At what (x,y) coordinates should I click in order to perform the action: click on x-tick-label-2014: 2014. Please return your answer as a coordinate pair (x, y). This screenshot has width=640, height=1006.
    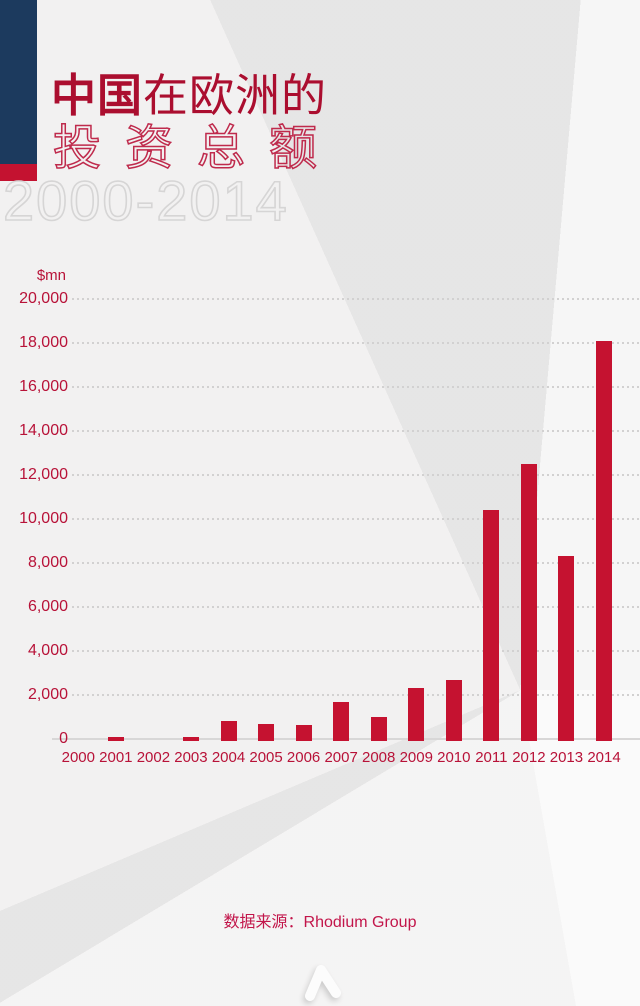
    Looking at the image, I should click on (604, 757).